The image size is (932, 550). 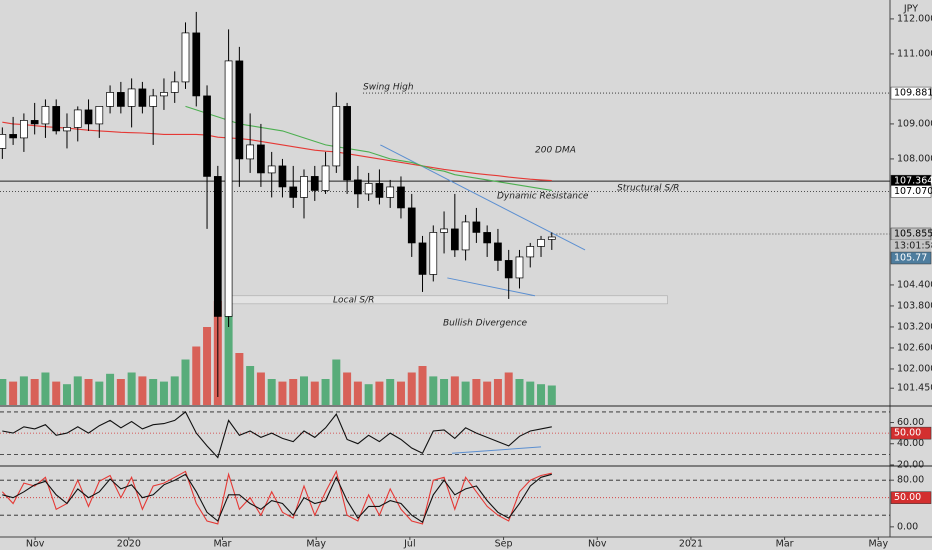 I want to click on trendline, so click(x=483, y=197).